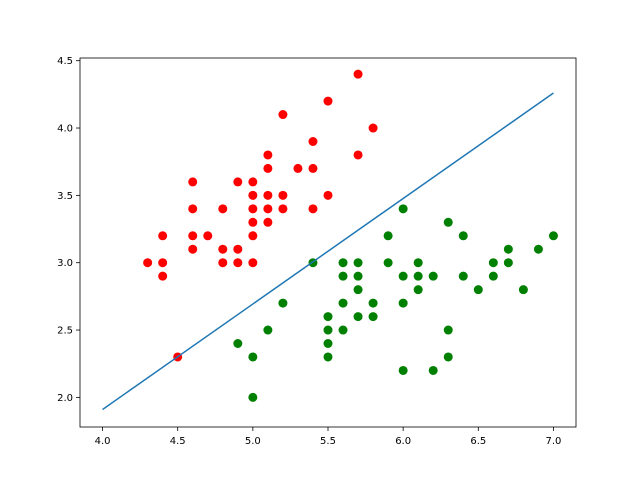  Describe the element at coordinates (178, 441) in the screenshot. I see `x-tick-label-1: 4.5` at that location.